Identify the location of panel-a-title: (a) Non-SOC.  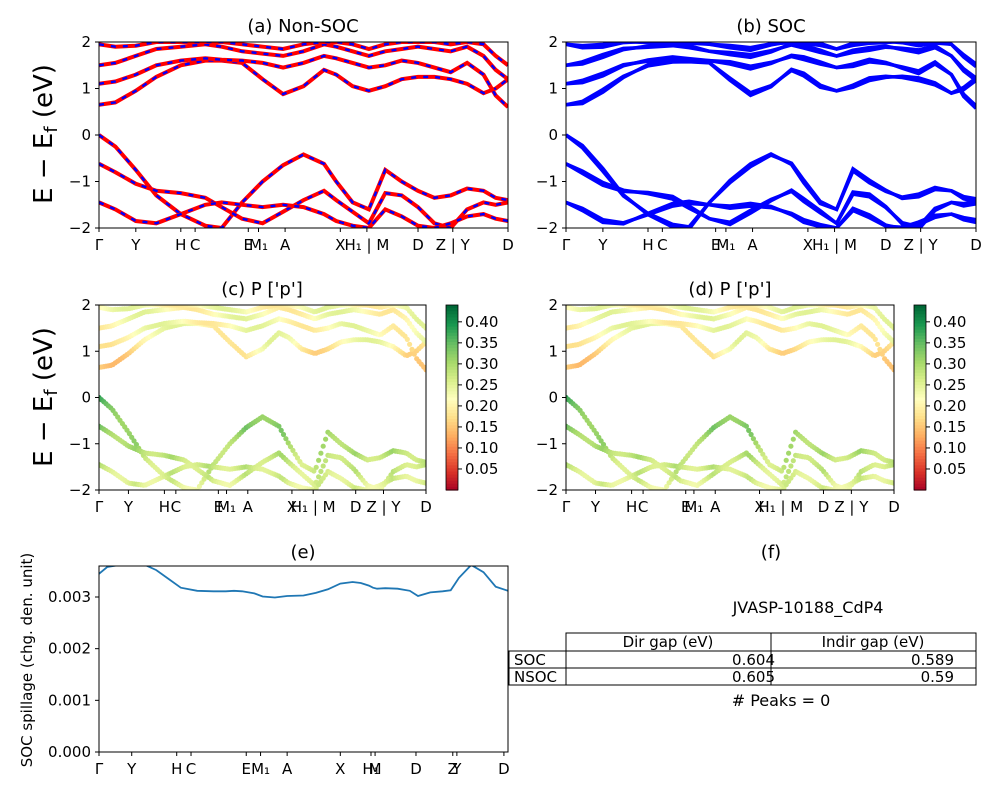
(302, 26).